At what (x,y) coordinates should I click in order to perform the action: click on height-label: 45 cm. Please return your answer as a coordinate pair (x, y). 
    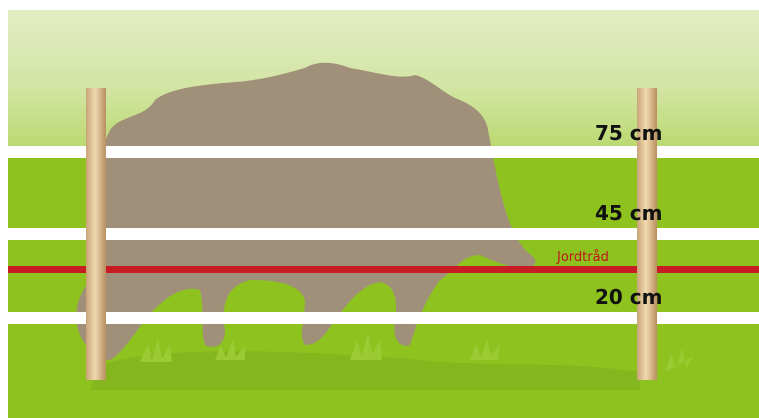
    Looking at the image, I should click on (629, 213).